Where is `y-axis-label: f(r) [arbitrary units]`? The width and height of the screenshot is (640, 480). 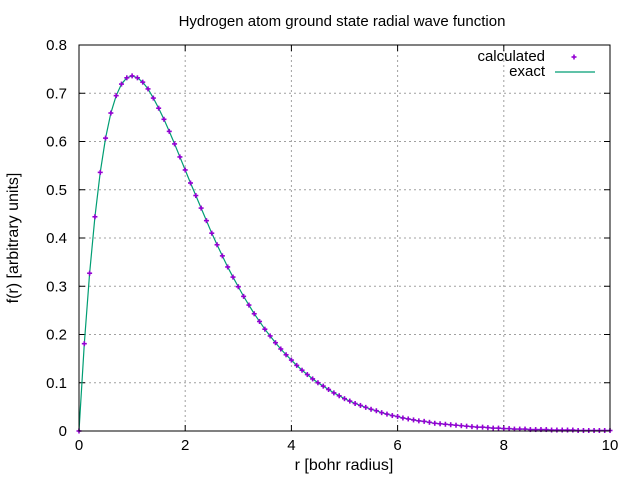 y-axis-label: f(r) [arbitrary units] is located at coordinates (13, 238).